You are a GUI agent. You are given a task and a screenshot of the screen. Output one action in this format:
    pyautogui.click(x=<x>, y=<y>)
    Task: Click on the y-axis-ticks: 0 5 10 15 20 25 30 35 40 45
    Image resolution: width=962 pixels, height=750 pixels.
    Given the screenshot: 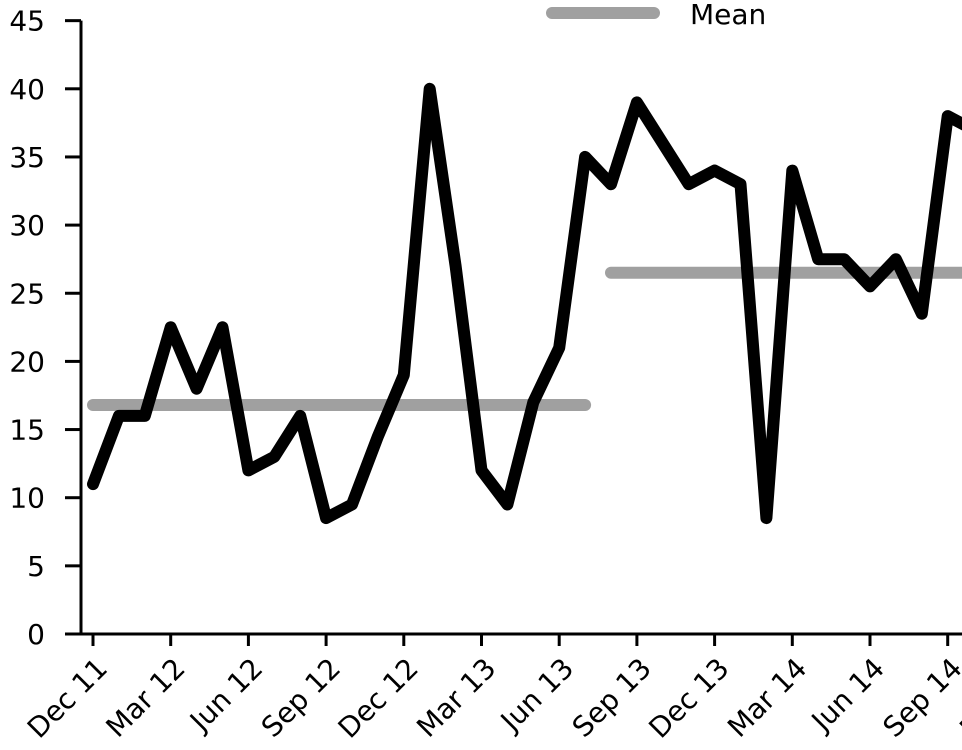 What is the action you would take?
    pyautogui.click(x=45, y=328)
    